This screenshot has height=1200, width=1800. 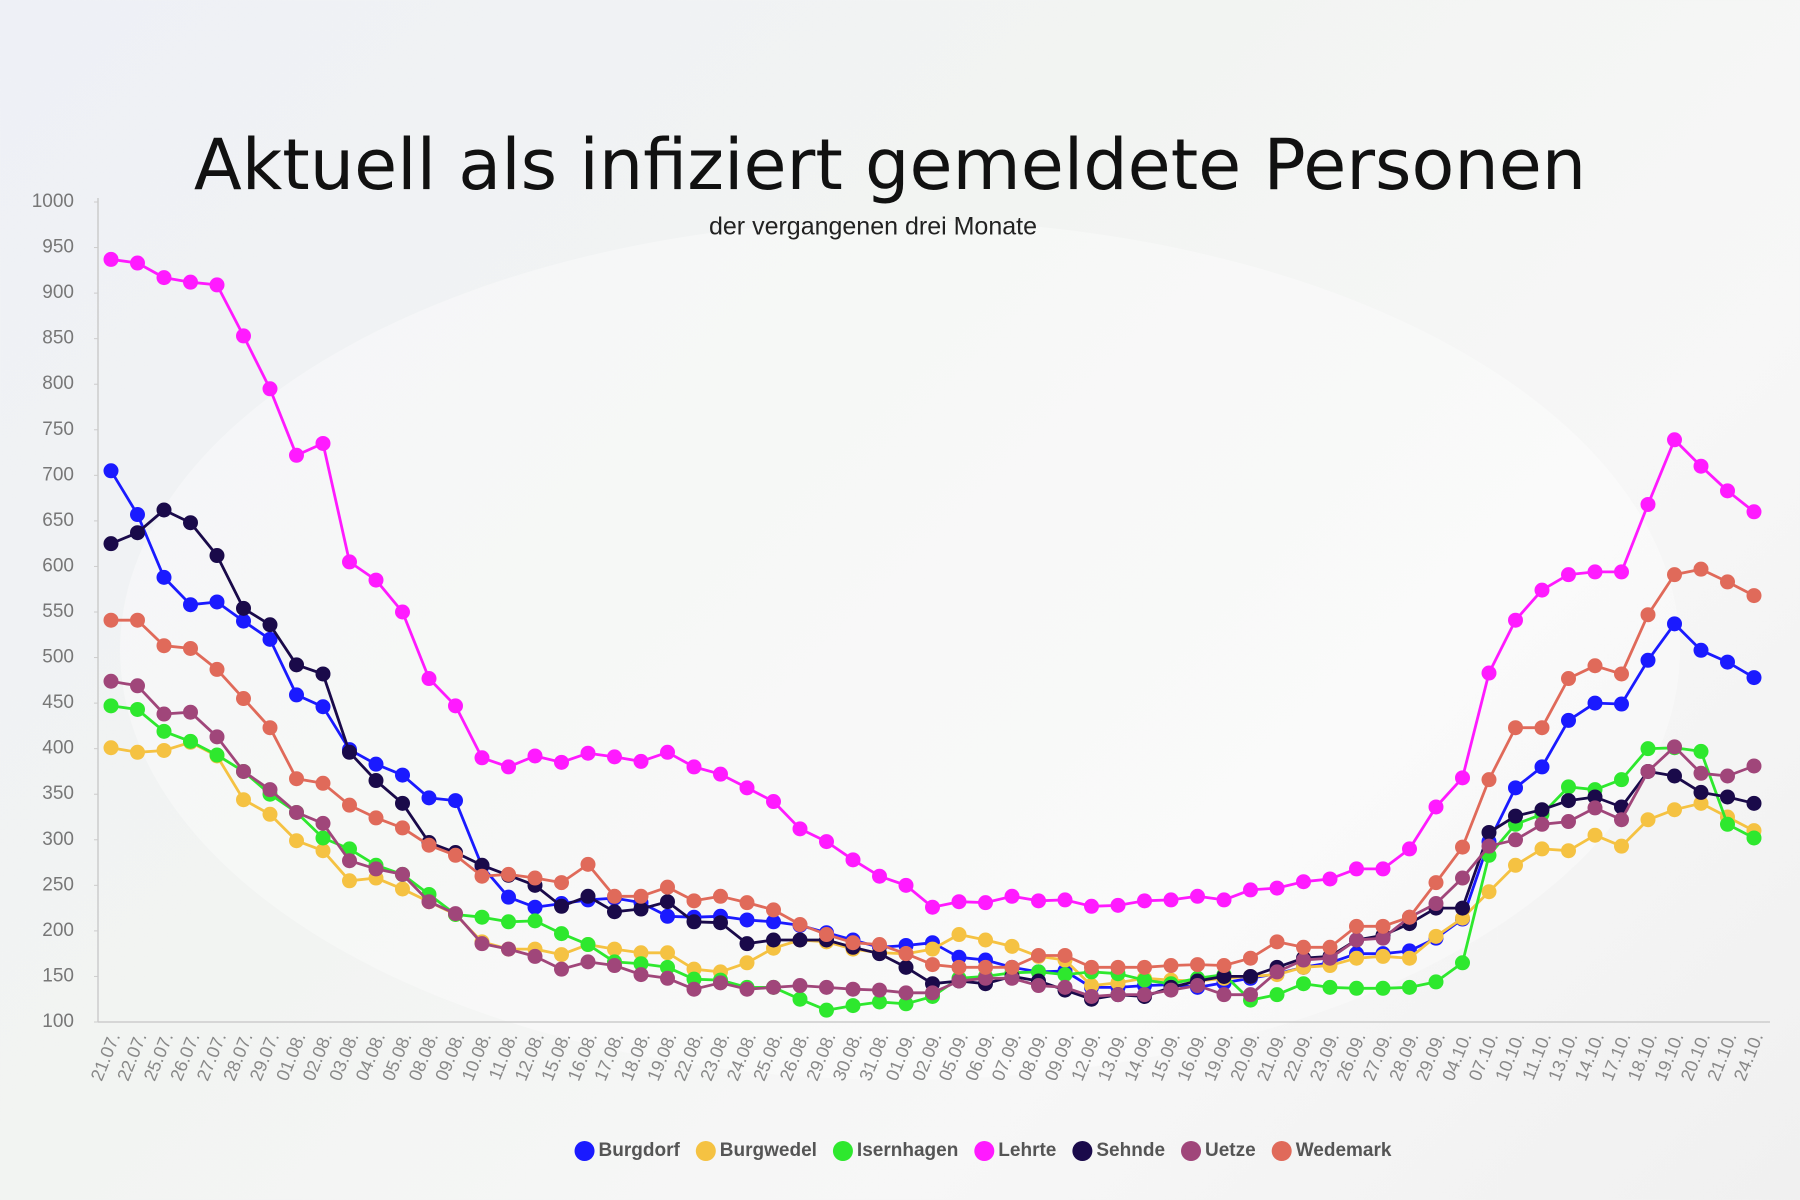 What do you see at coordinates (58, 474) in the screenshot?
I see `y-tick-label: 700` at bounding box center [58, 474].